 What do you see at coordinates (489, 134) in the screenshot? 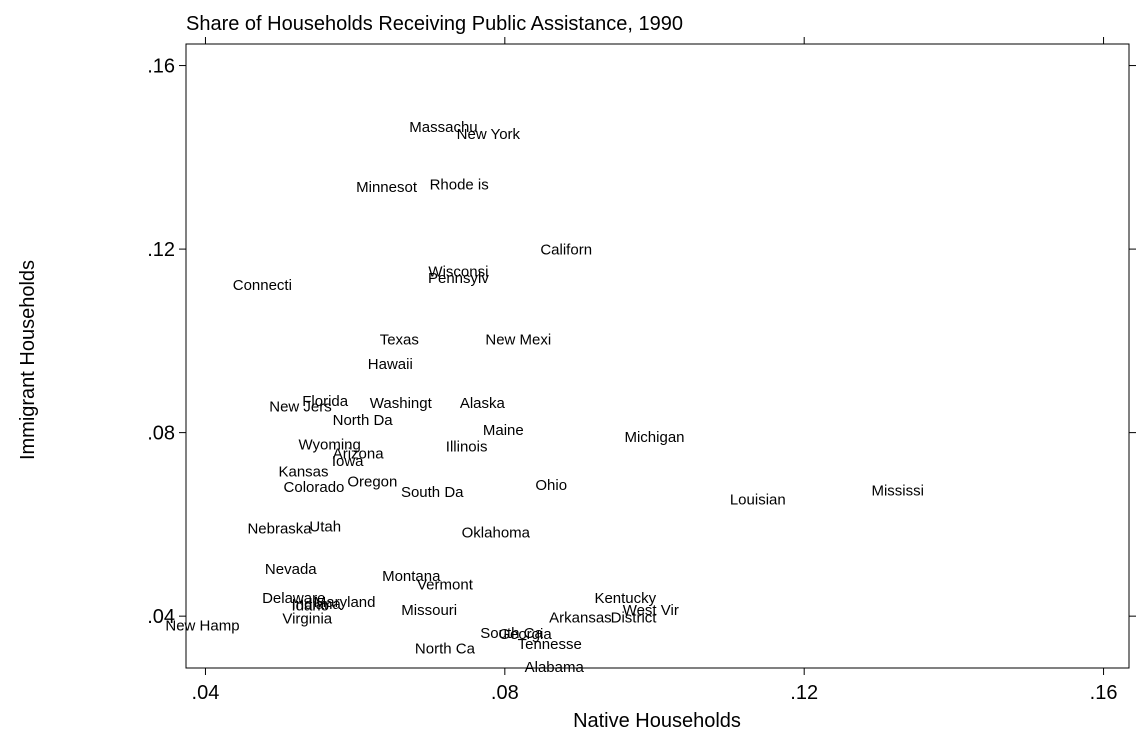
I see `point-label: New York` at bounding box center [489, 134].